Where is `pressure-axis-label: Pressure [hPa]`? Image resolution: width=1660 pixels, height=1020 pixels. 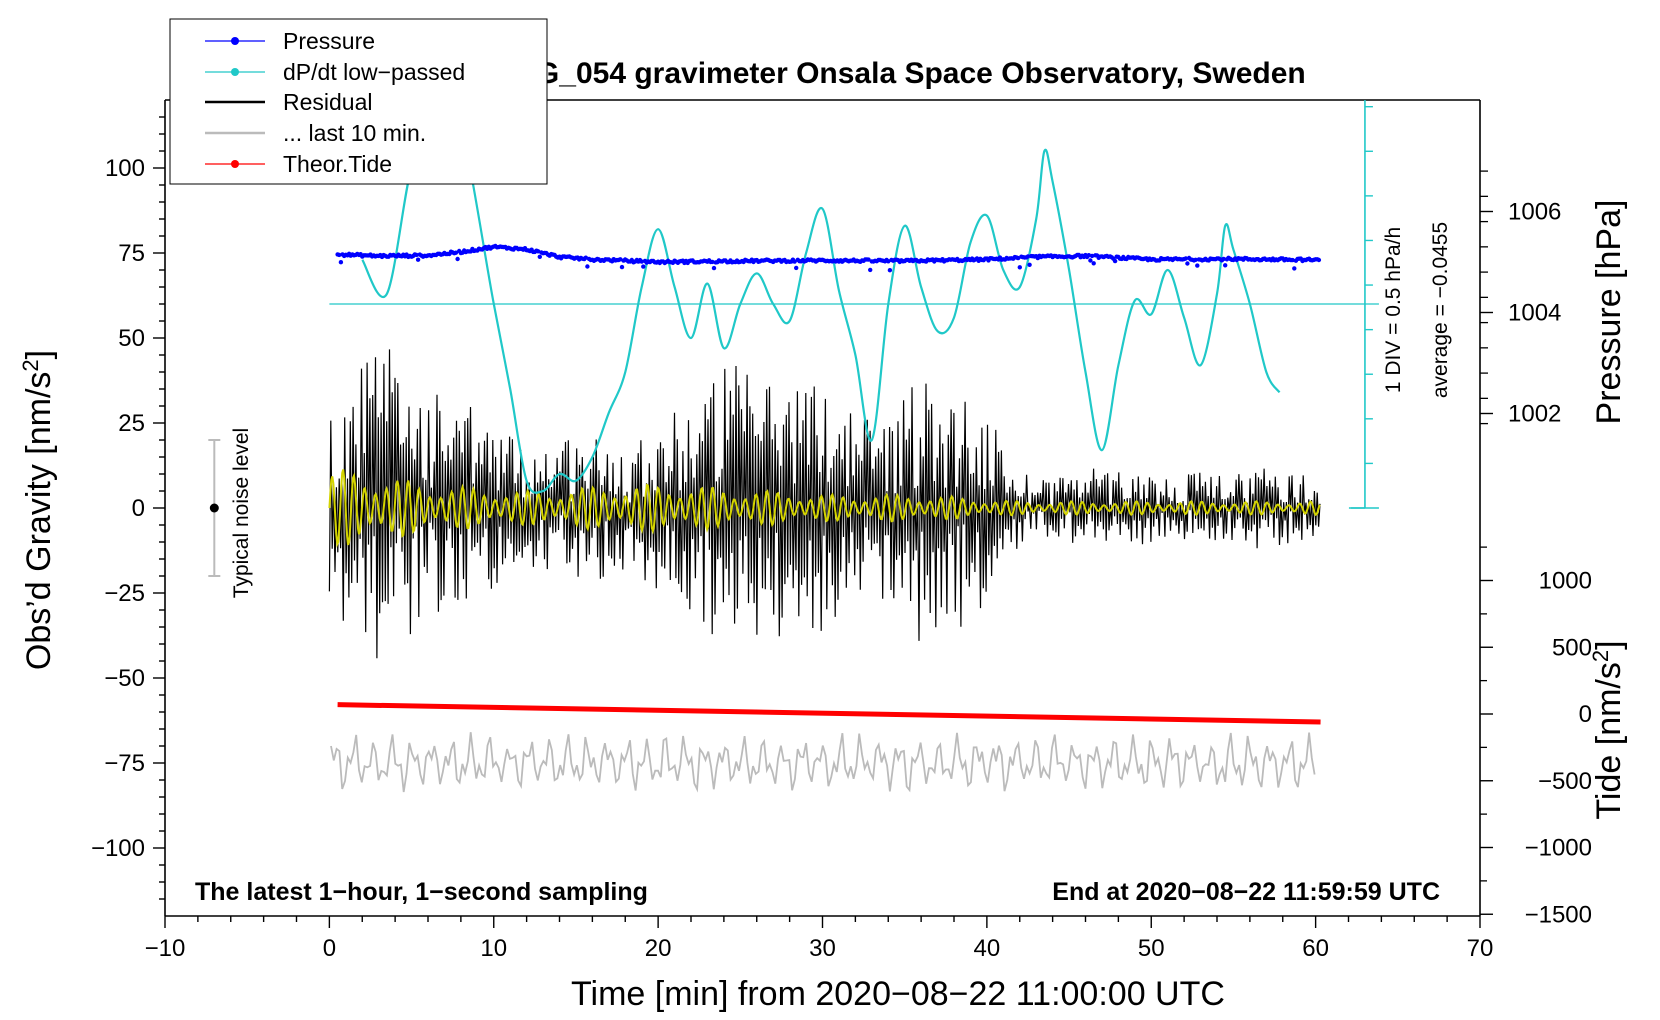
pressure-axis-label: Pressure [hPa] is located at coordinates (1609, 312).